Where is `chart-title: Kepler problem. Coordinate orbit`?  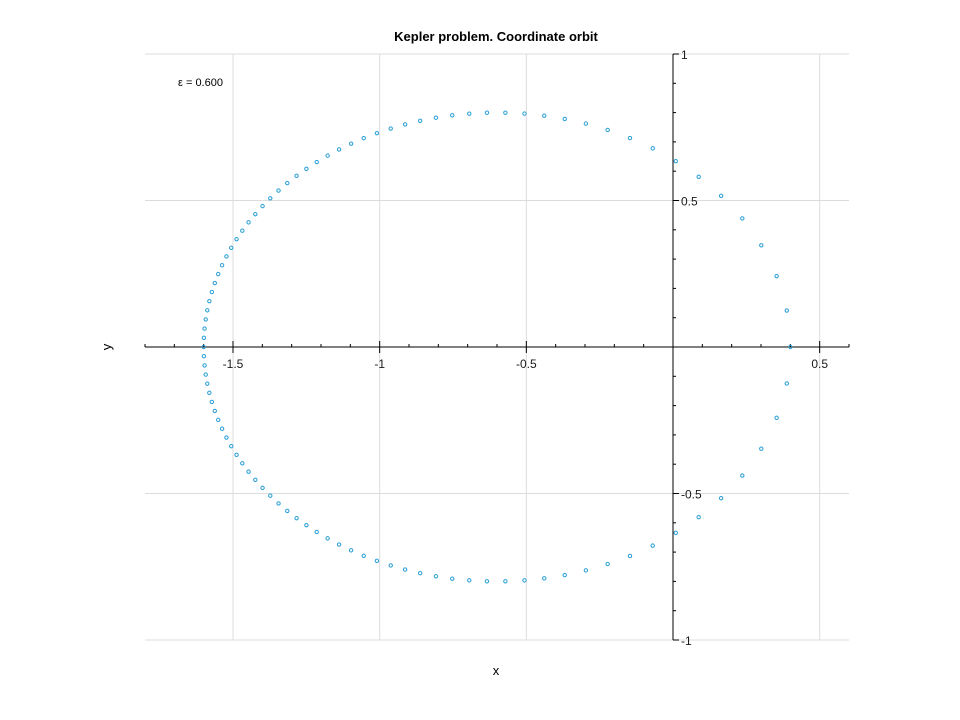 chart-title: Kepler problem. Coordinate orbit is located at coordinates (496, 36).